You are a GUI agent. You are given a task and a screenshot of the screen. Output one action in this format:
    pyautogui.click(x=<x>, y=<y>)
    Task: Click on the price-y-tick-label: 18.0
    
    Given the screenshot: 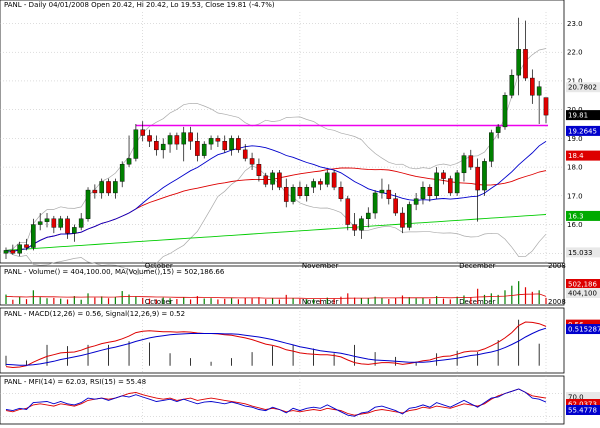 What is the action you would take?
    pyautogui.click(x=575, y=168)
    